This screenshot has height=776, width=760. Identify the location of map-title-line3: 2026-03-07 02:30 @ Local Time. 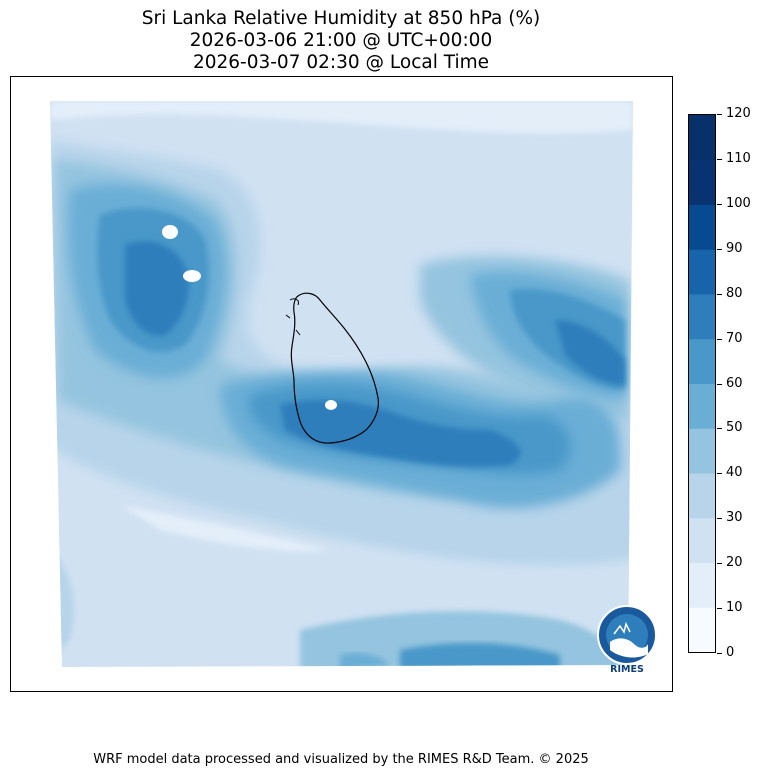
(341, 62).